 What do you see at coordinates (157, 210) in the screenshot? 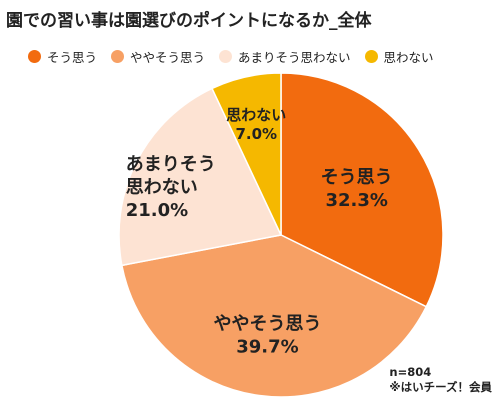
I see `slice-value-label: 21.0%` at bounding box center [157, 210].